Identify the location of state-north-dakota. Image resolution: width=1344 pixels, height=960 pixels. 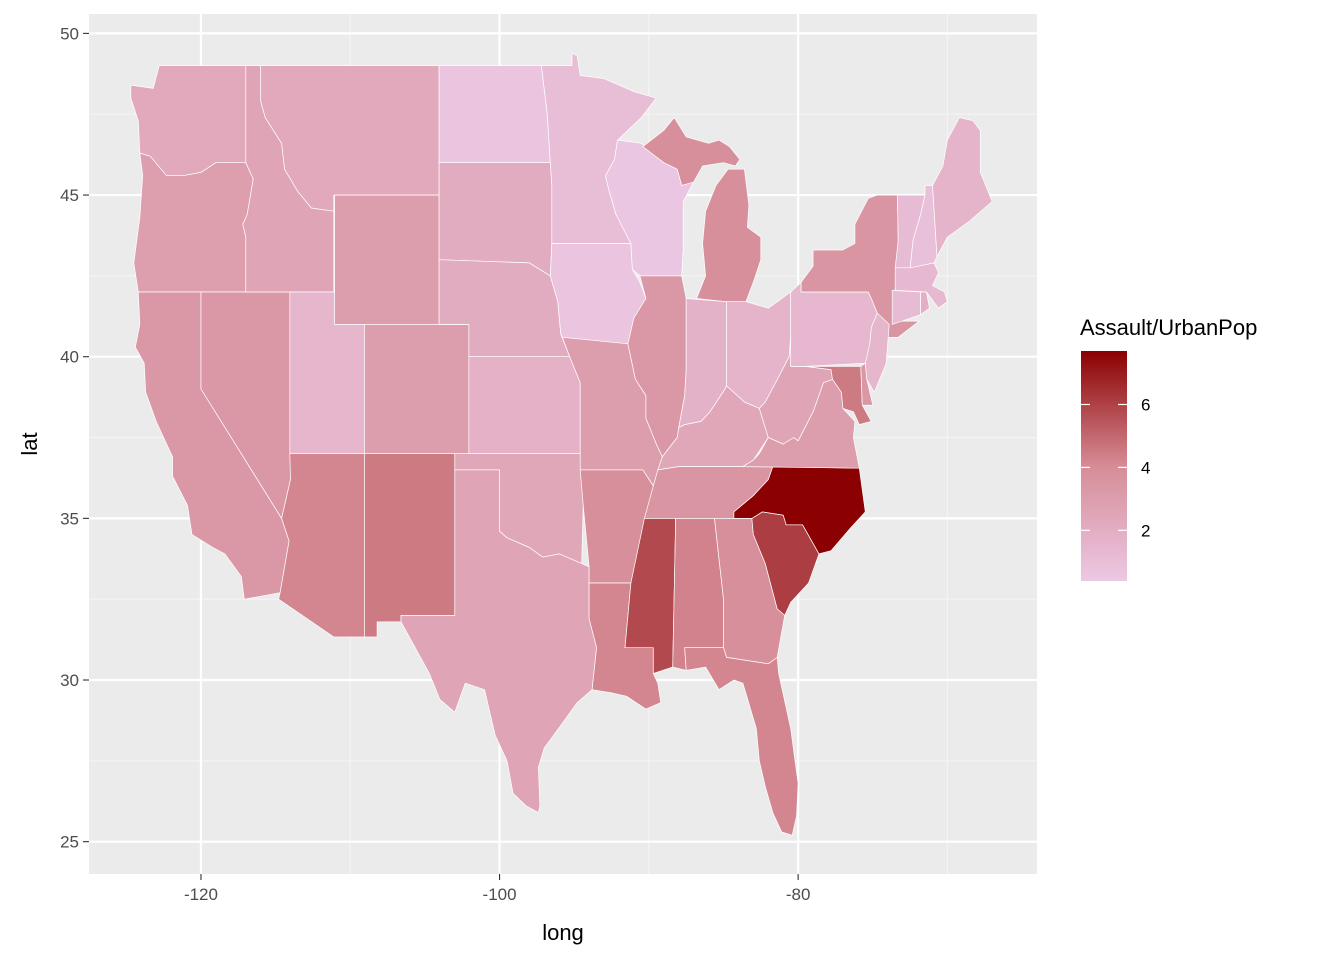
(494, 114).